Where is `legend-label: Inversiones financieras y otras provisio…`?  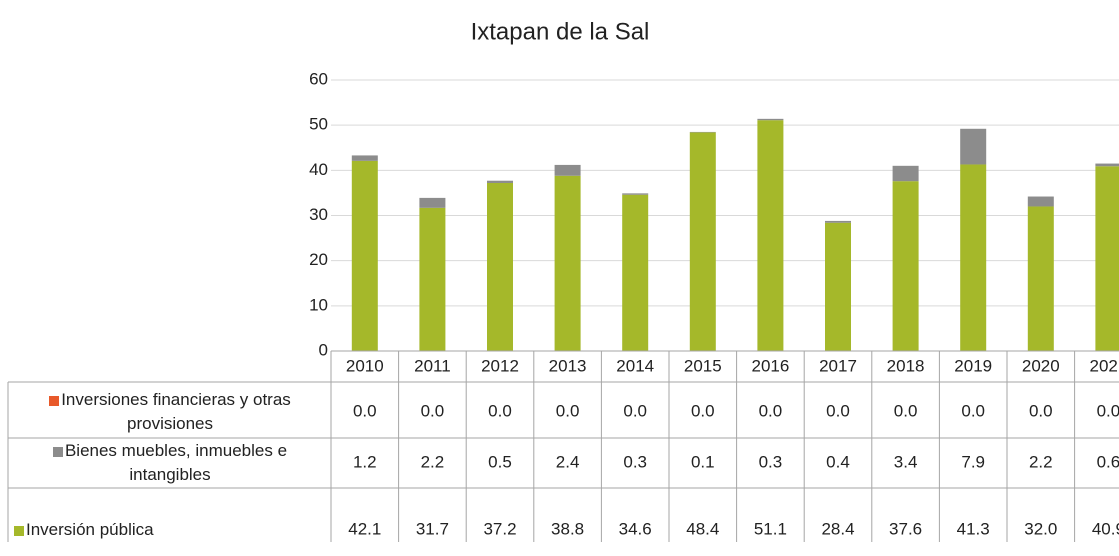
legend-label: Inversiones financieras y otras provisio… is located at coordinates (170, 412).